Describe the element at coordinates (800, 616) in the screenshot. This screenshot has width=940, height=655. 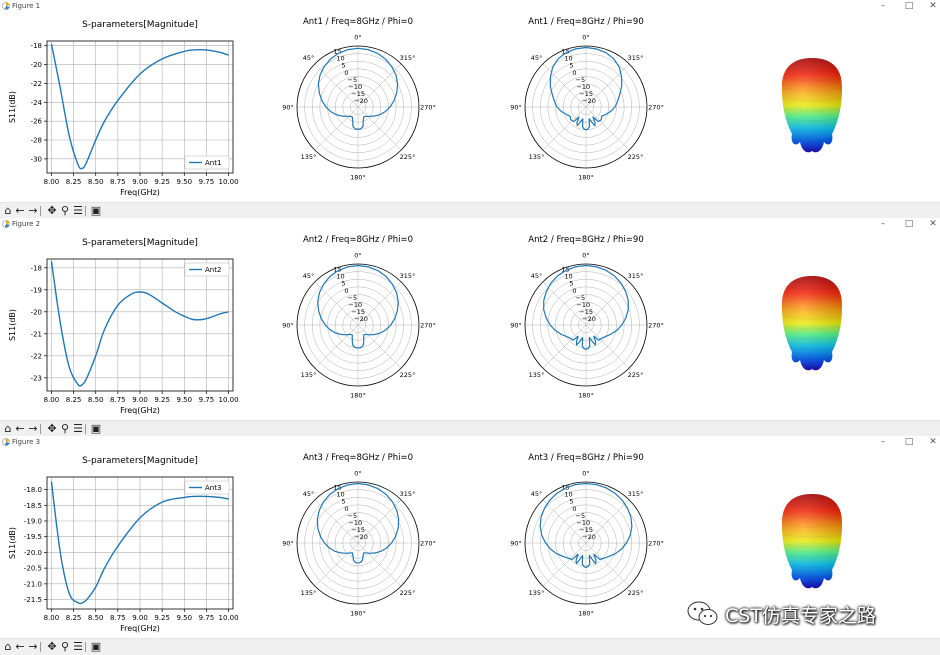
I see `watermark-text: CST仿真专家之路` at that location.